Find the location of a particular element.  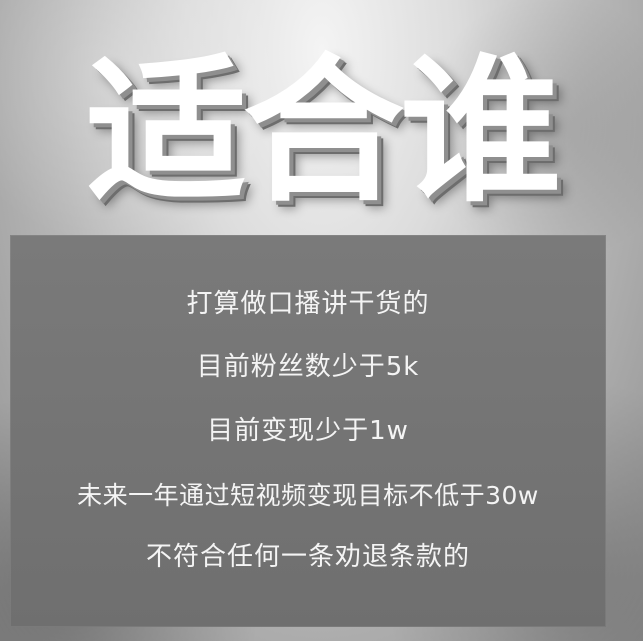

criteria-line-3: 目前变现少于1w is located at coordinates (308, 431).